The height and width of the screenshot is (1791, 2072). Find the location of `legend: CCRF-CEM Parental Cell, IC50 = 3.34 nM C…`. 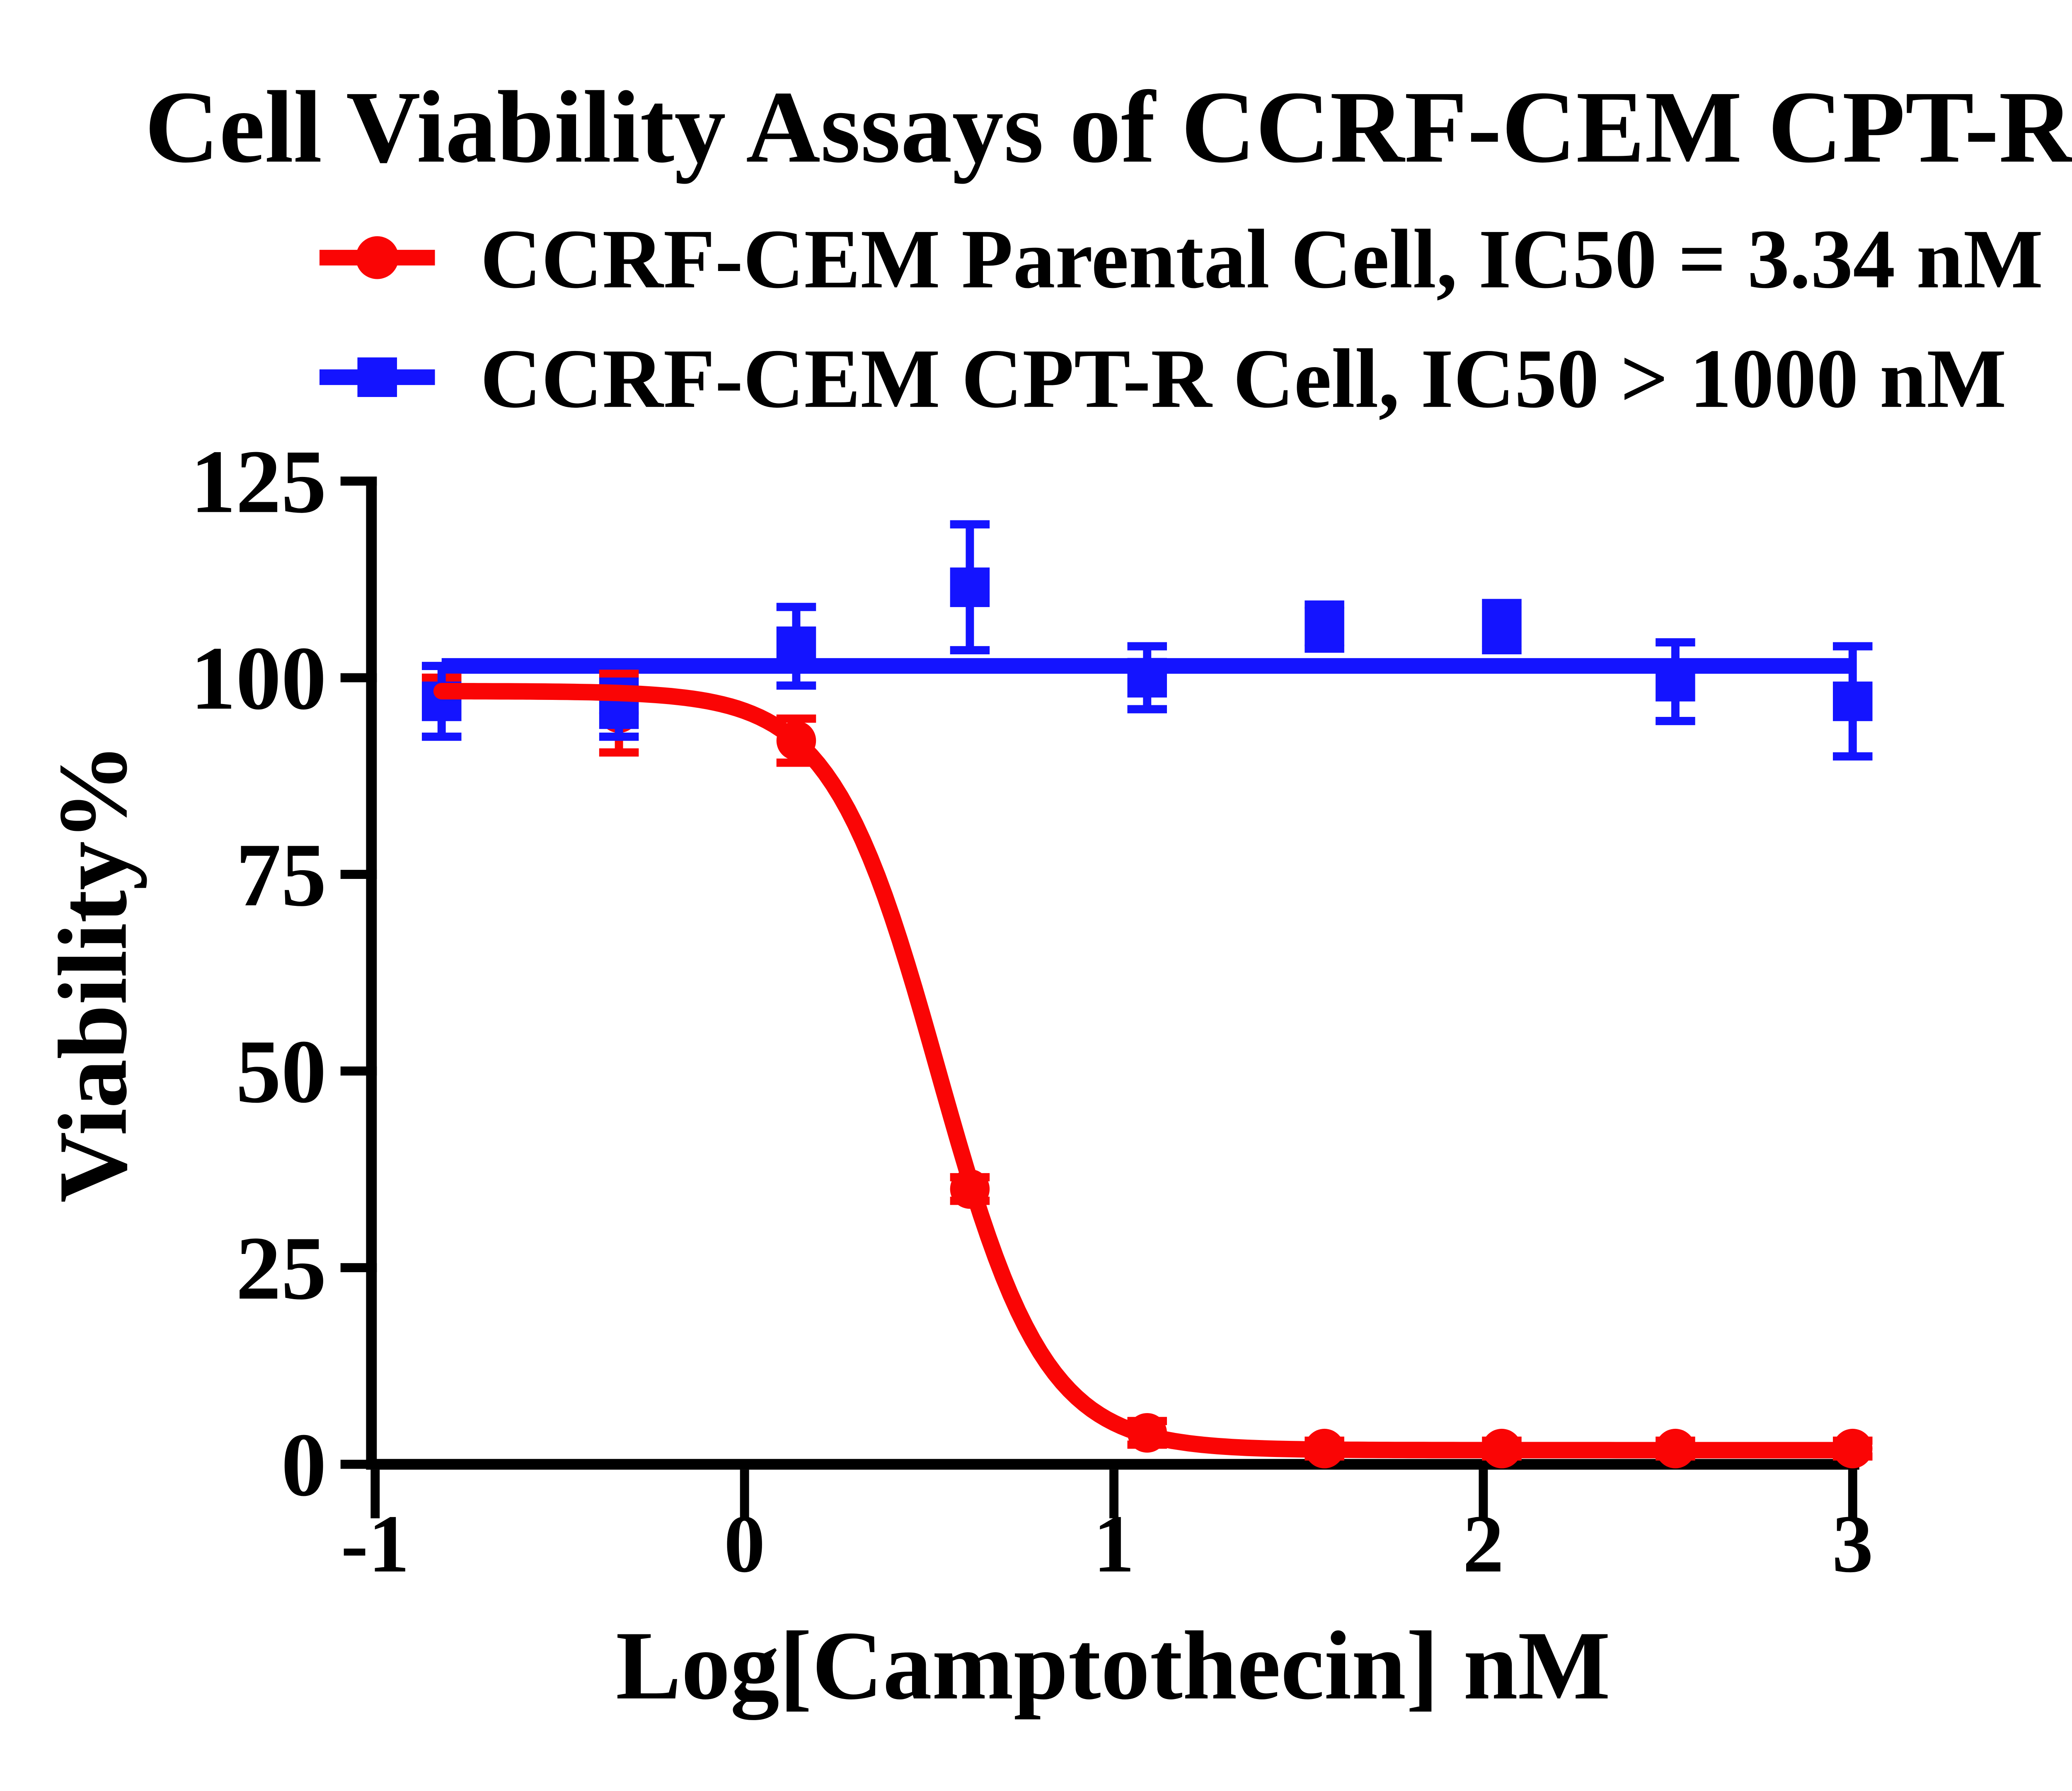

legend: CCRF-CEM Parental Cell, IC50 = 3.34 nM C… is located at coordinates (1181, 319).